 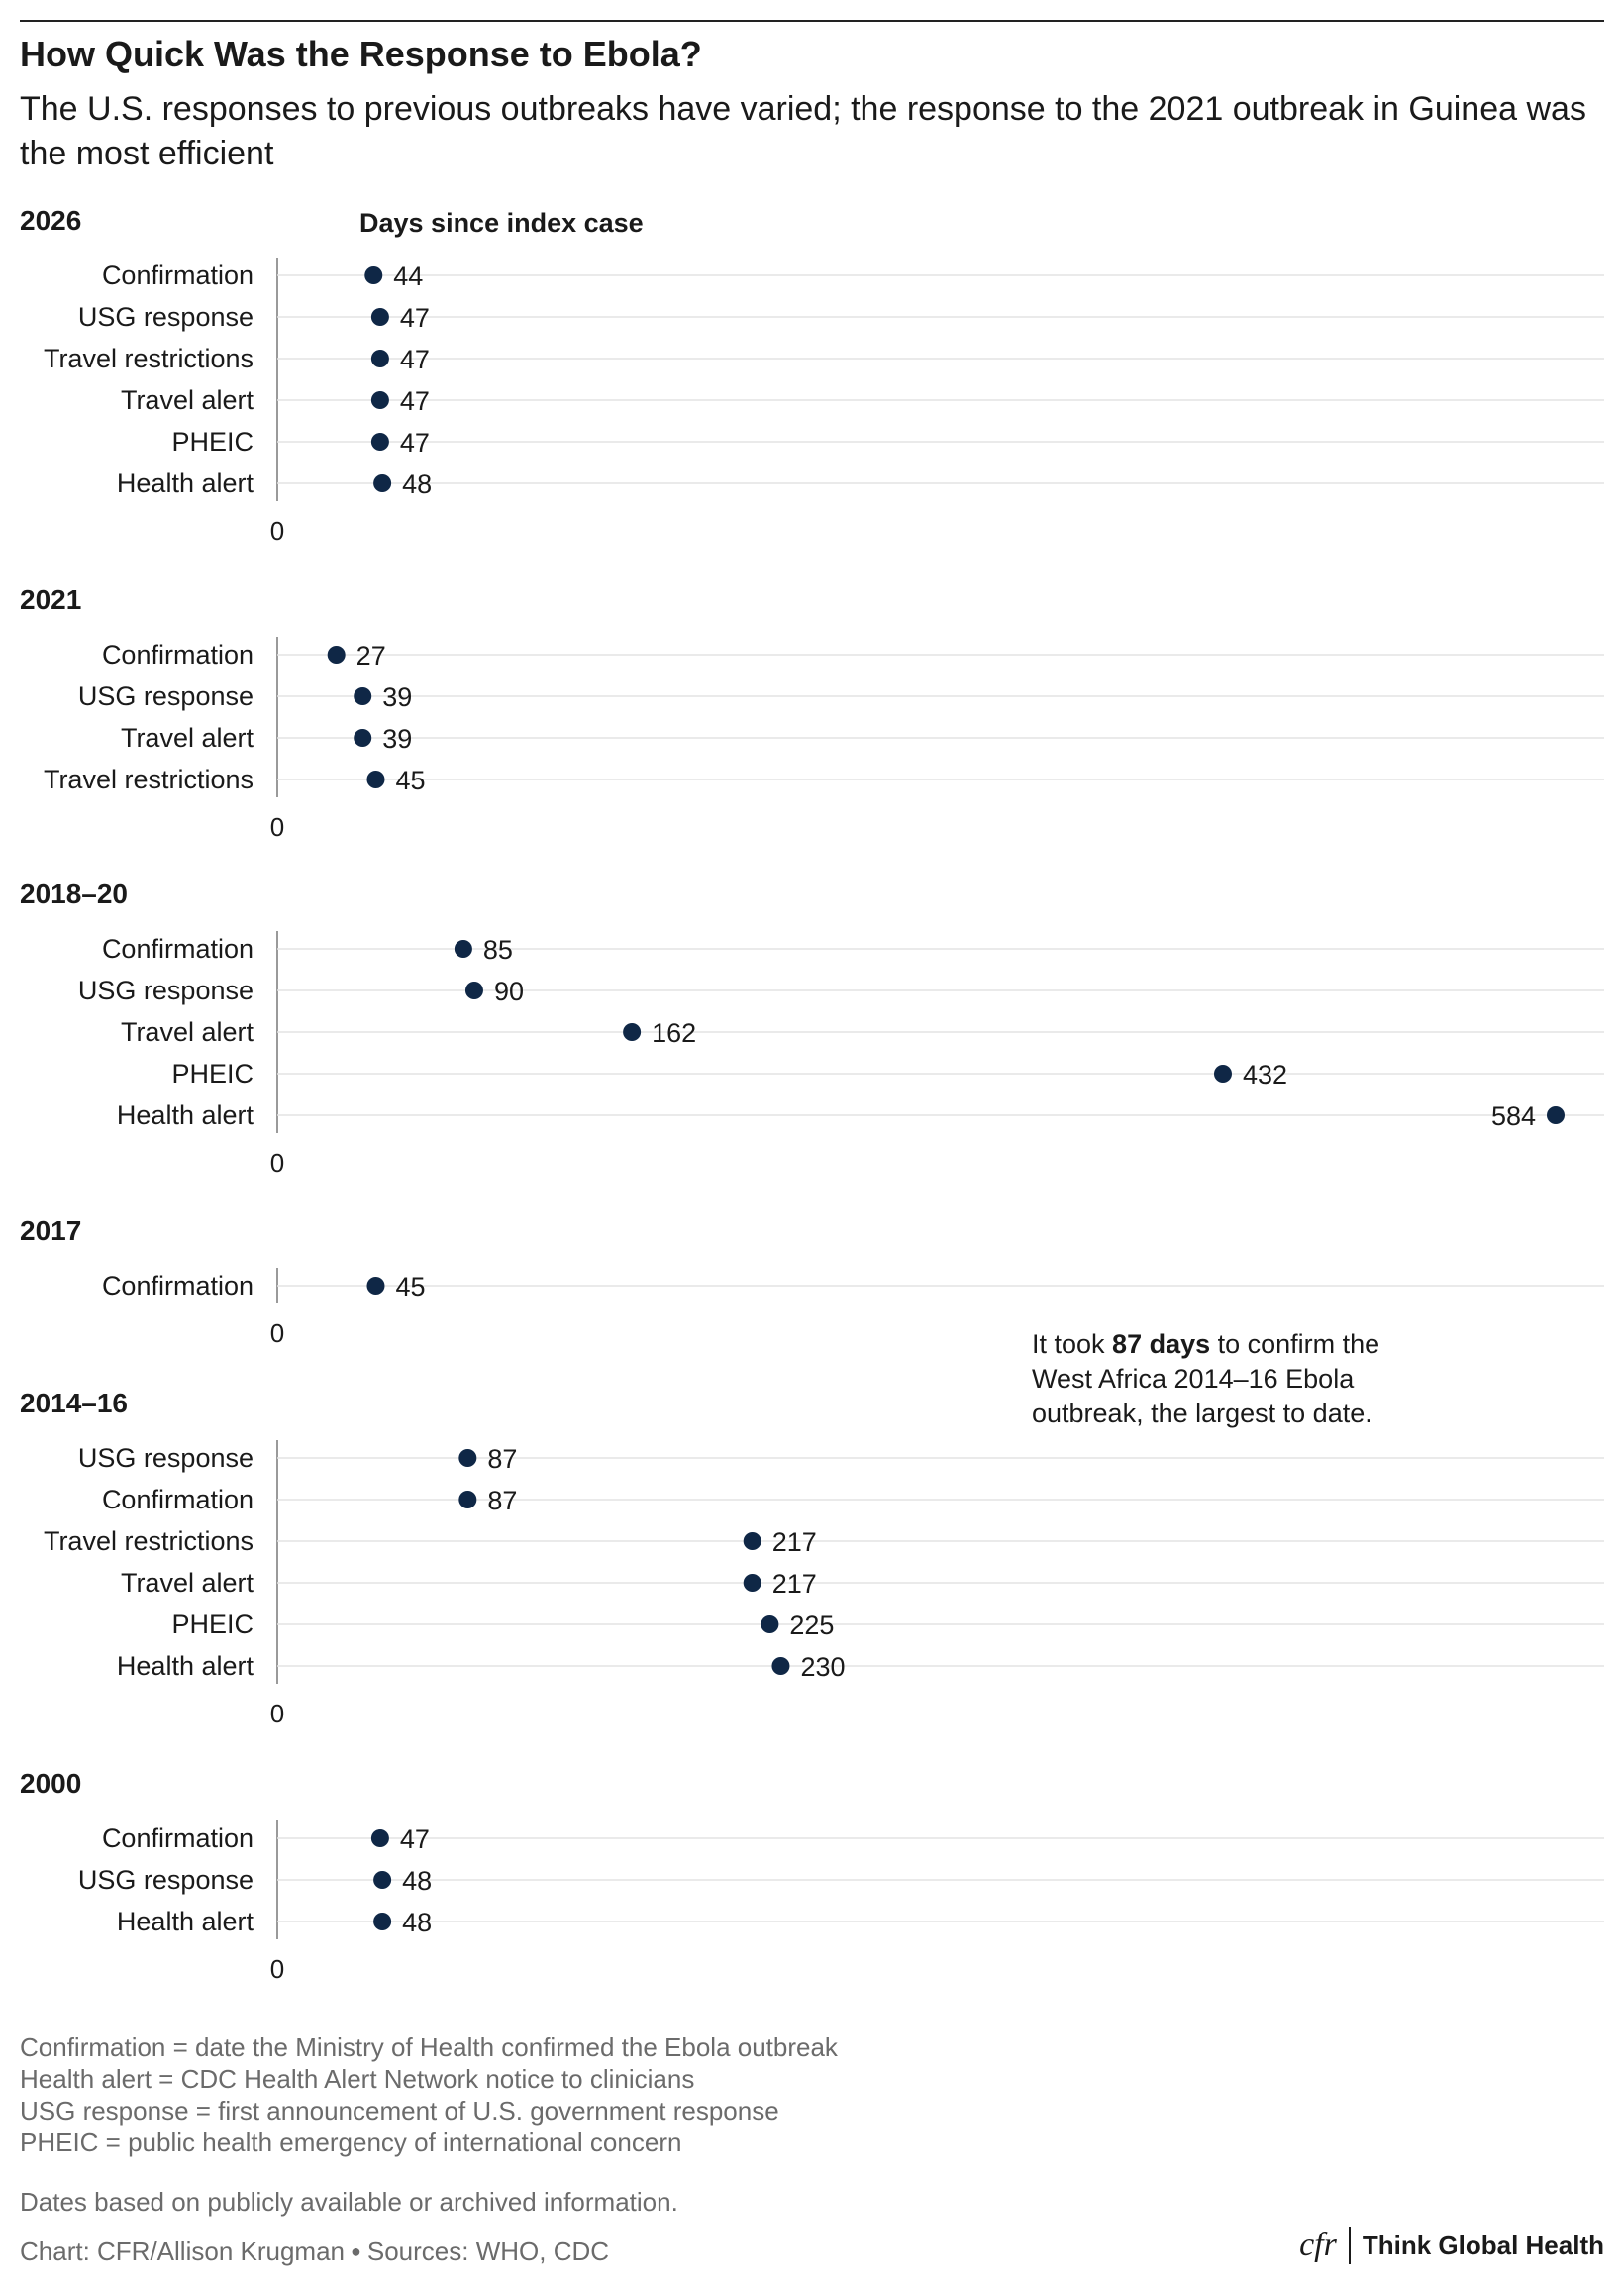 I want to click on row-label-2026-travel-restrictions: Travel restrictions, so click(x=149, y=358).